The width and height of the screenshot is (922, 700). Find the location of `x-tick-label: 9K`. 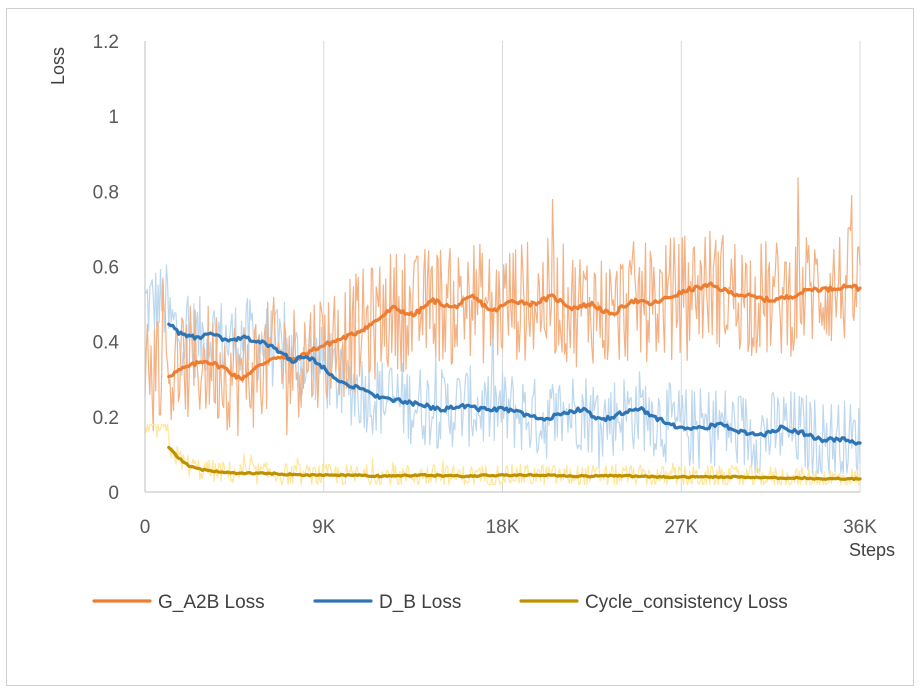

x-tick-label: 9K is located at coordinates (324, 527).